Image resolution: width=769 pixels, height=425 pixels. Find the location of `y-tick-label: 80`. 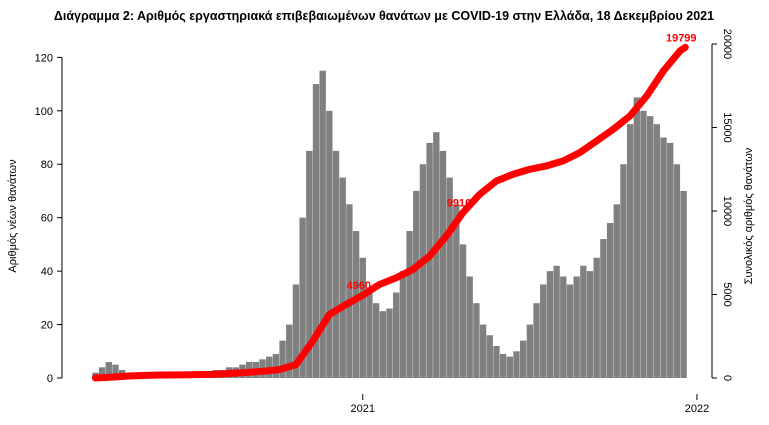

y-tick-label: 80 is located at coordinates (47, 165).